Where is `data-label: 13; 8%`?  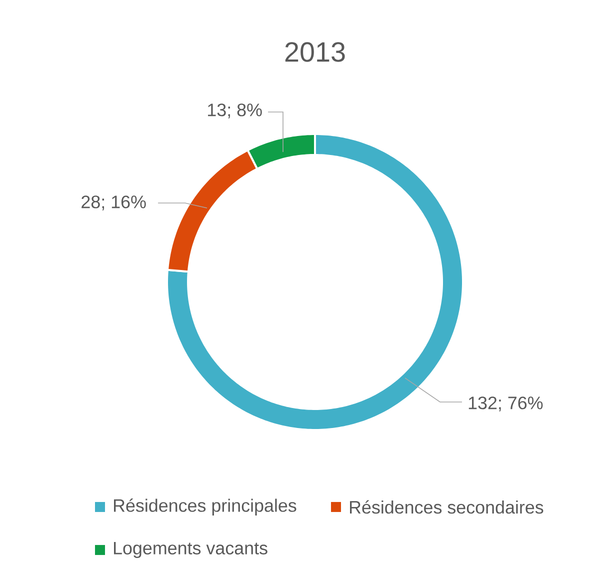
data-label: 13; 8% is located at coordinates (235, 111).